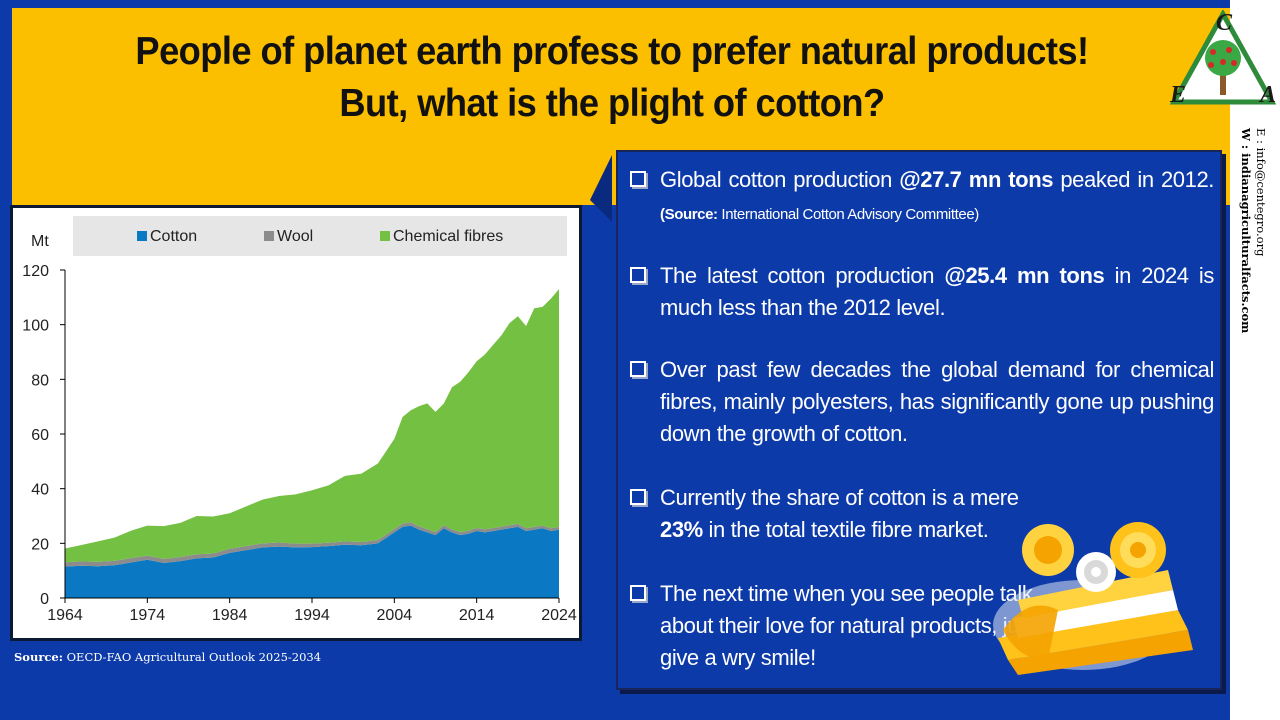 The image size is (1280, 720). I want to click on y-tick-label: 40, so click(40, 490).